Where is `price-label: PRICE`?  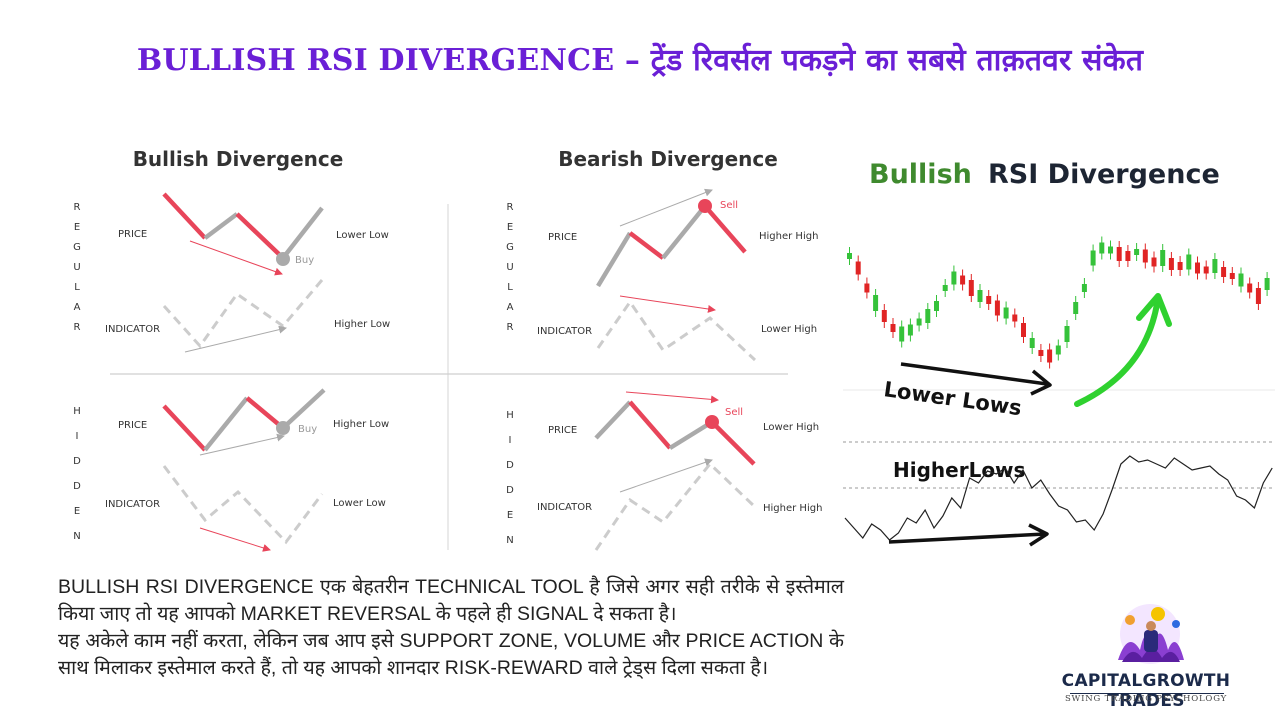 price-label: PRICE is located at coordinates (132, 234).